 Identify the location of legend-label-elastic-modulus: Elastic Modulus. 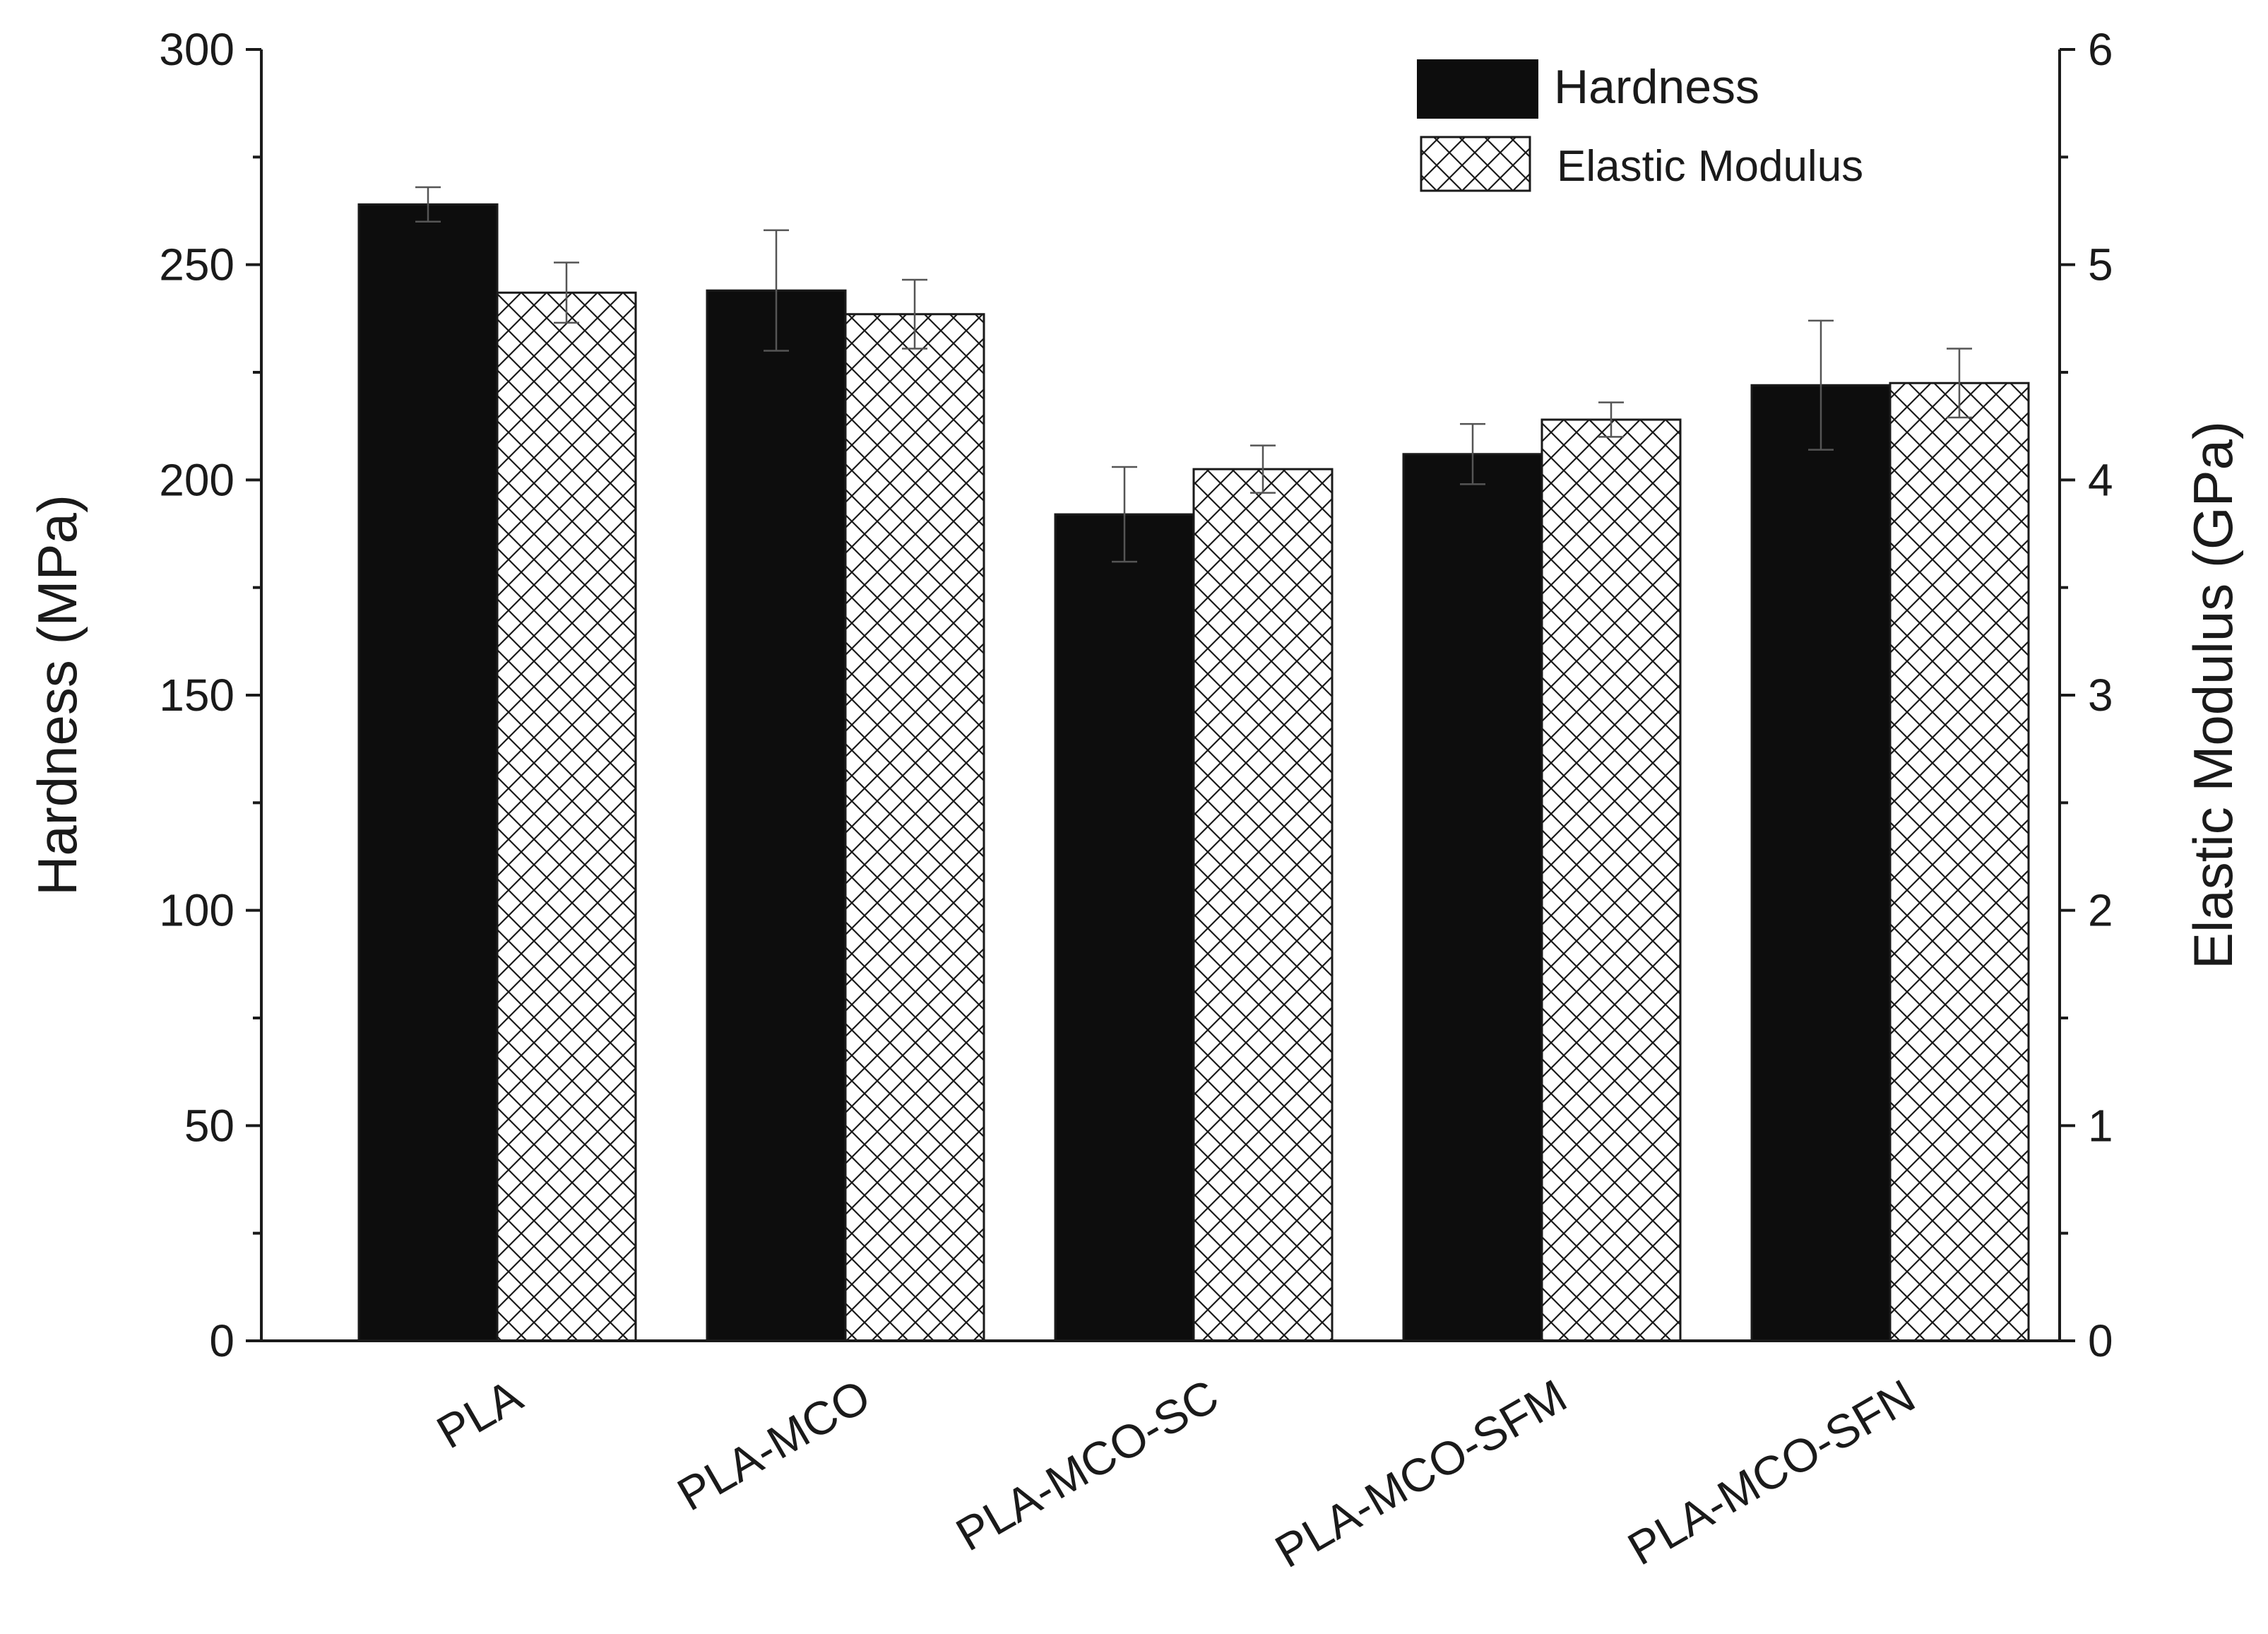
(1710, 166).